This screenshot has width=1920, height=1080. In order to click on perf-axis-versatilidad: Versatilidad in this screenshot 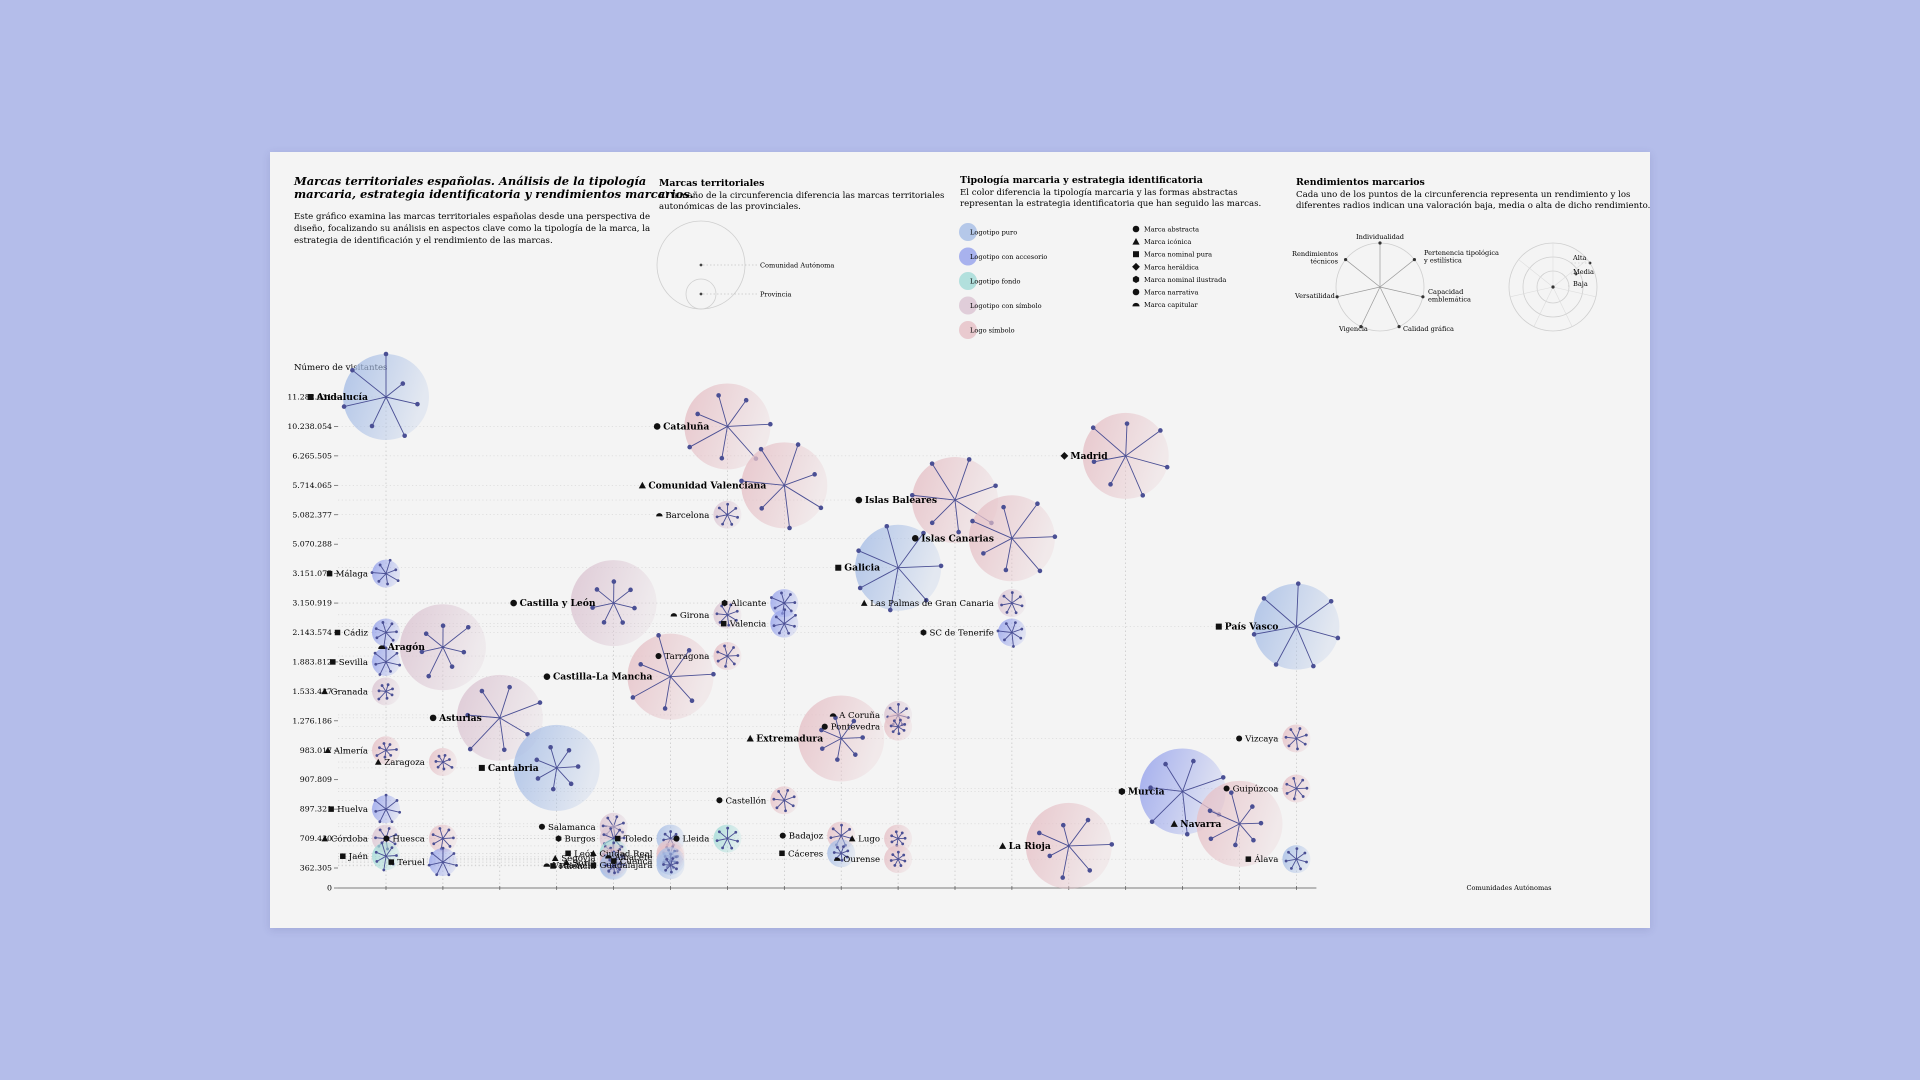, I will do `click(1315, 296)`.